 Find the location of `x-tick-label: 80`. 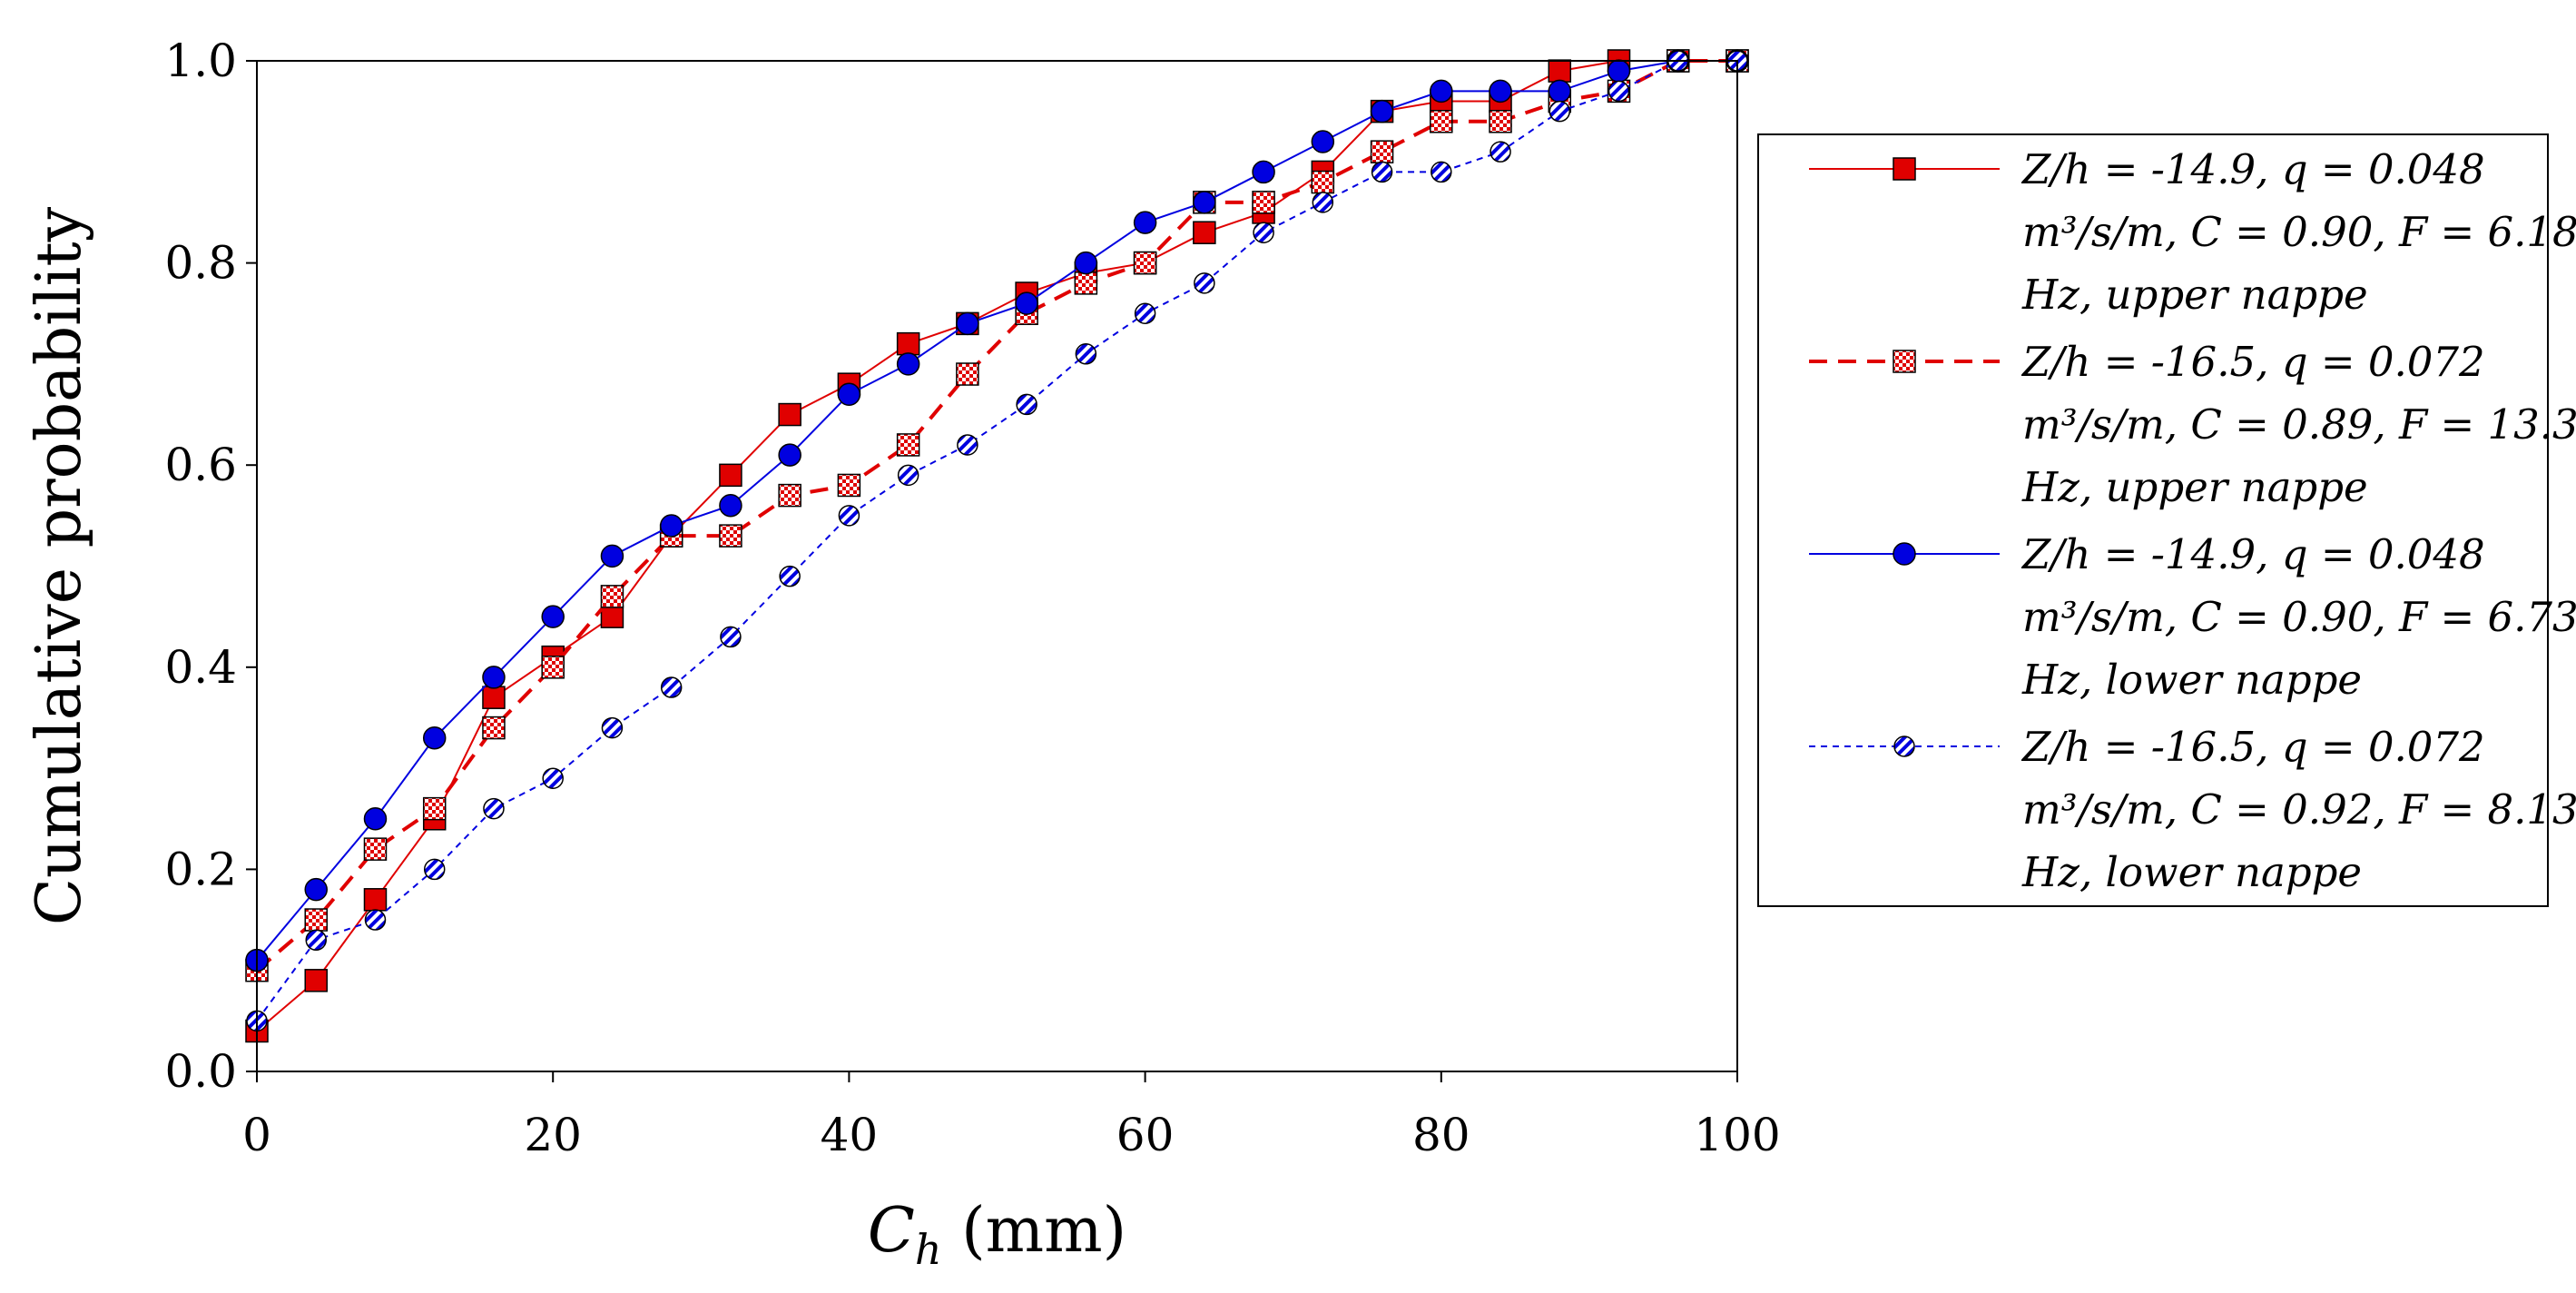

x-tick-label: 80 is located at coordinates (1441, 1135).